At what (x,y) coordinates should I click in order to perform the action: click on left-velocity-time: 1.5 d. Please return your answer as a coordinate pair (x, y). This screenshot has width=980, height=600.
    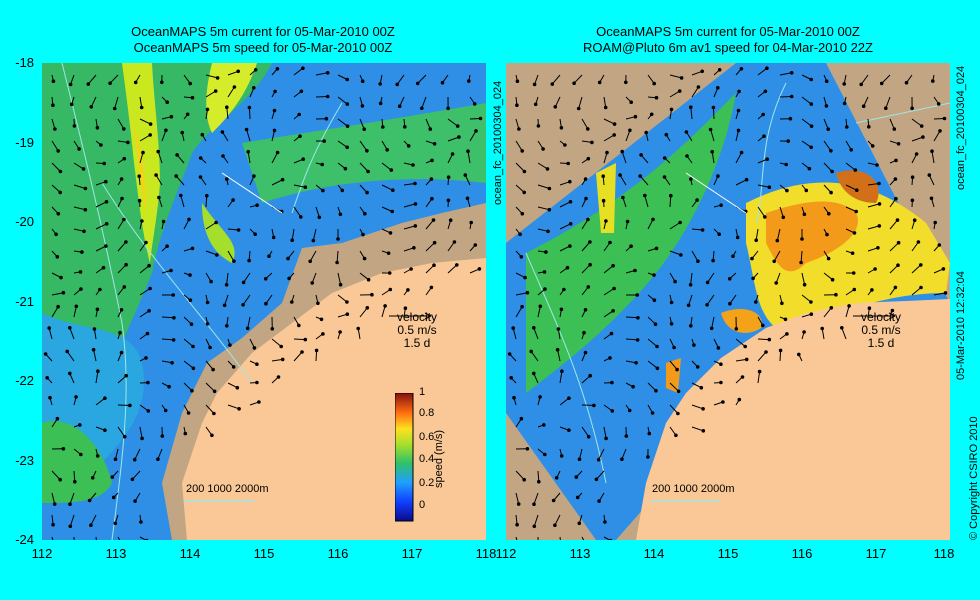
    Looking at the image, I should click on (417, 343).